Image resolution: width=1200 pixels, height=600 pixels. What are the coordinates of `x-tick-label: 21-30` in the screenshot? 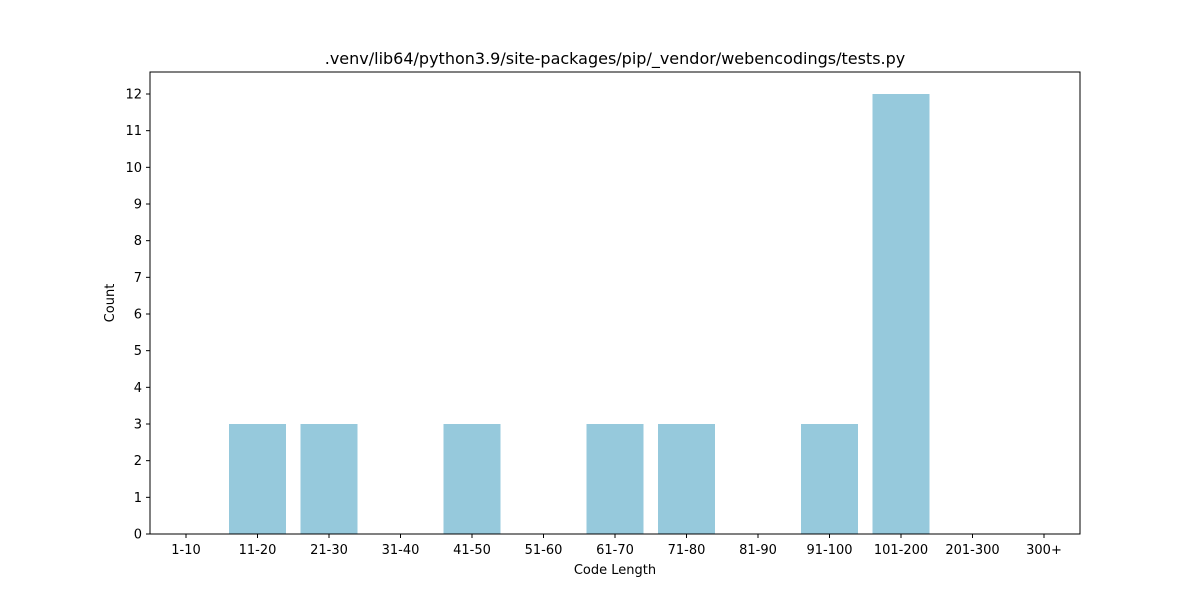 It's located at (329, 550).